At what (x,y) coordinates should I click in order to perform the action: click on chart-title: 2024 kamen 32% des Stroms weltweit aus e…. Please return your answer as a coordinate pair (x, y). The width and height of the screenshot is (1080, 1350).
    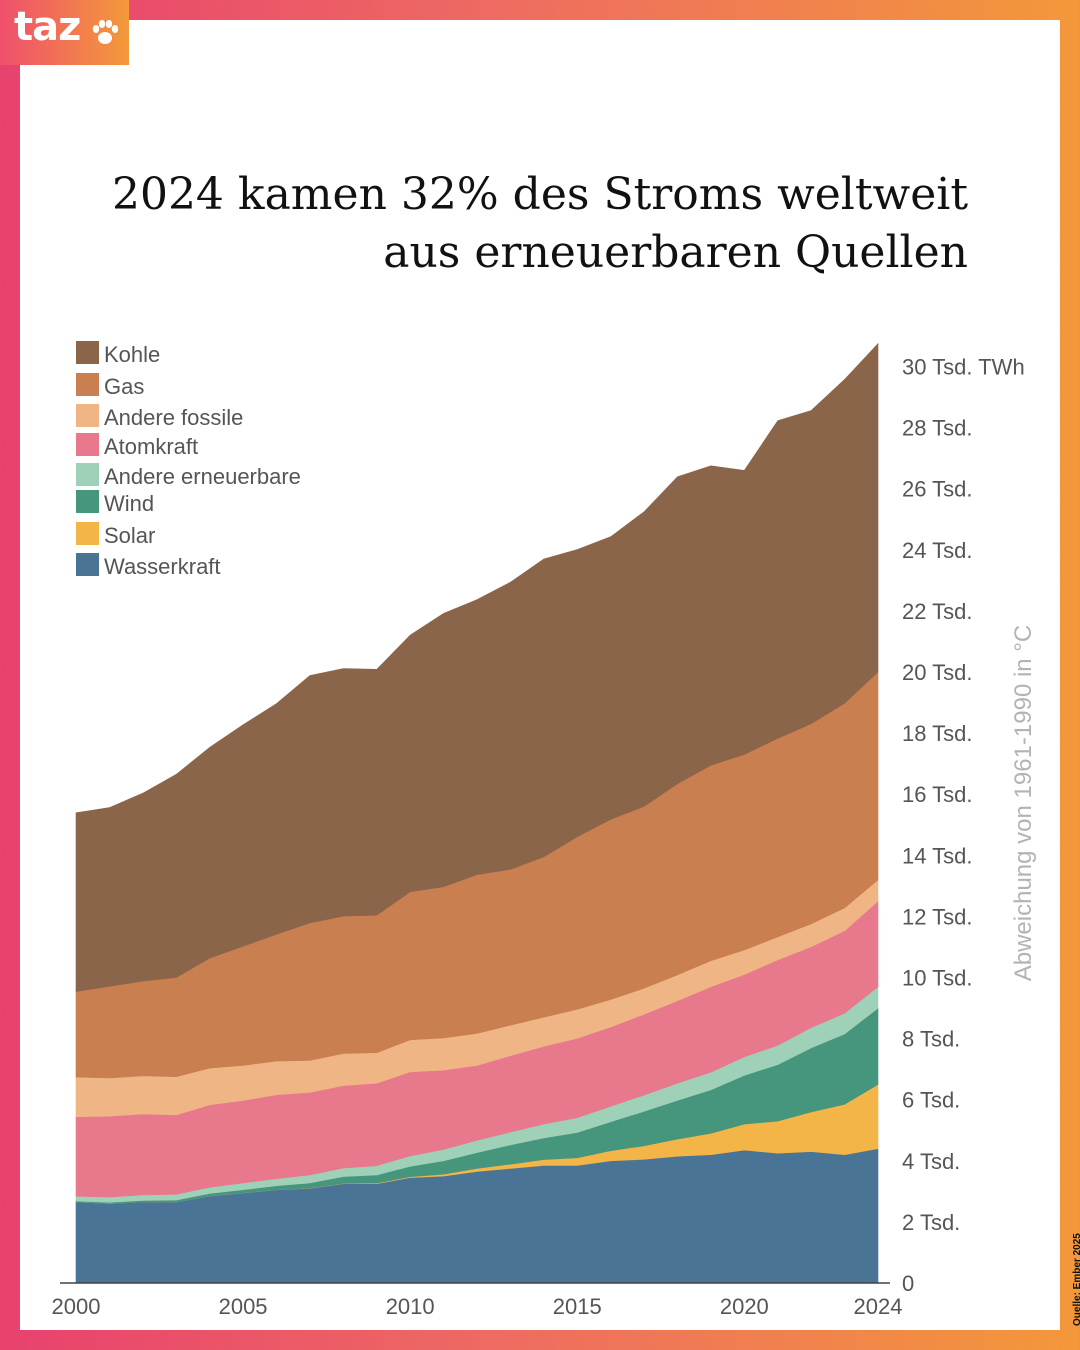
    Looking at the image, I should click on (518, 224).